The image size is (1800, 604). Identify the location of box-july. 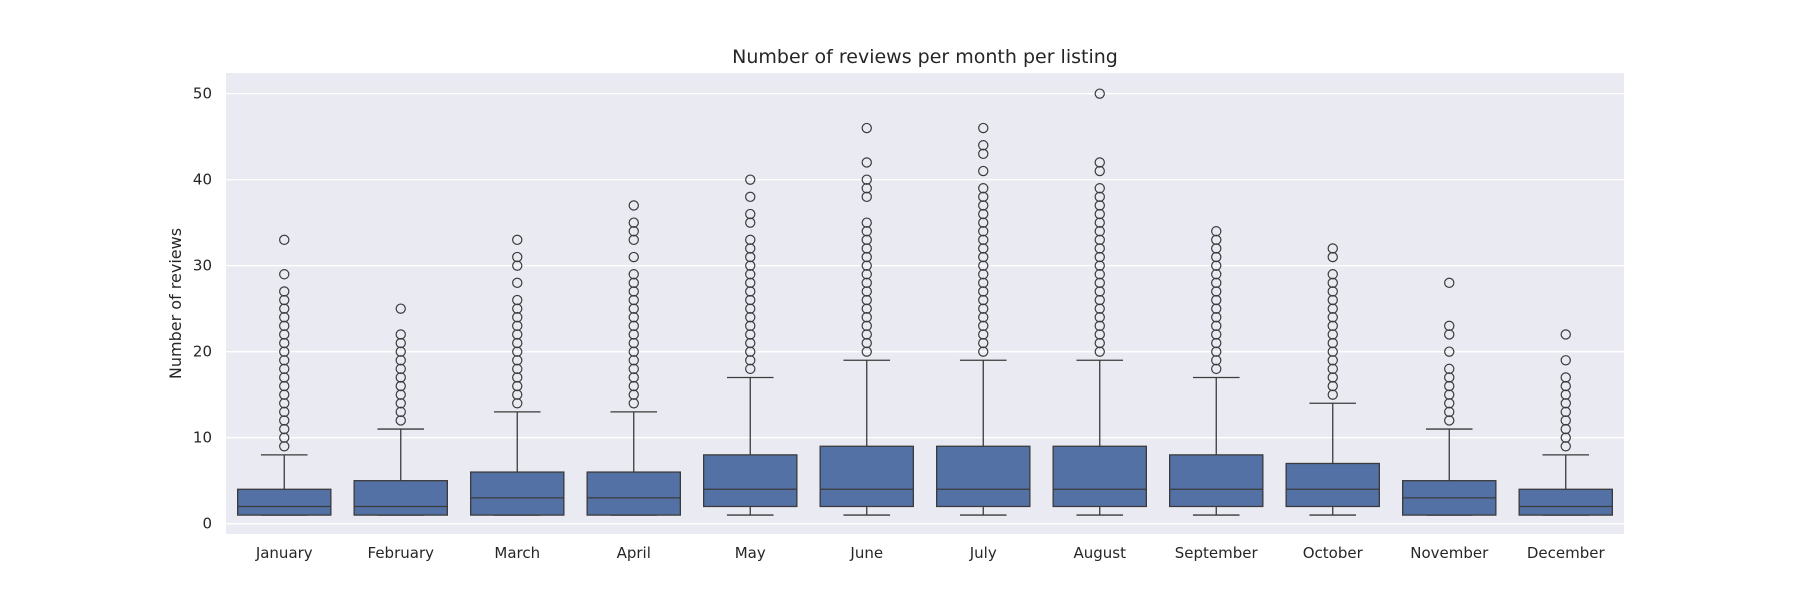
(983, 319).